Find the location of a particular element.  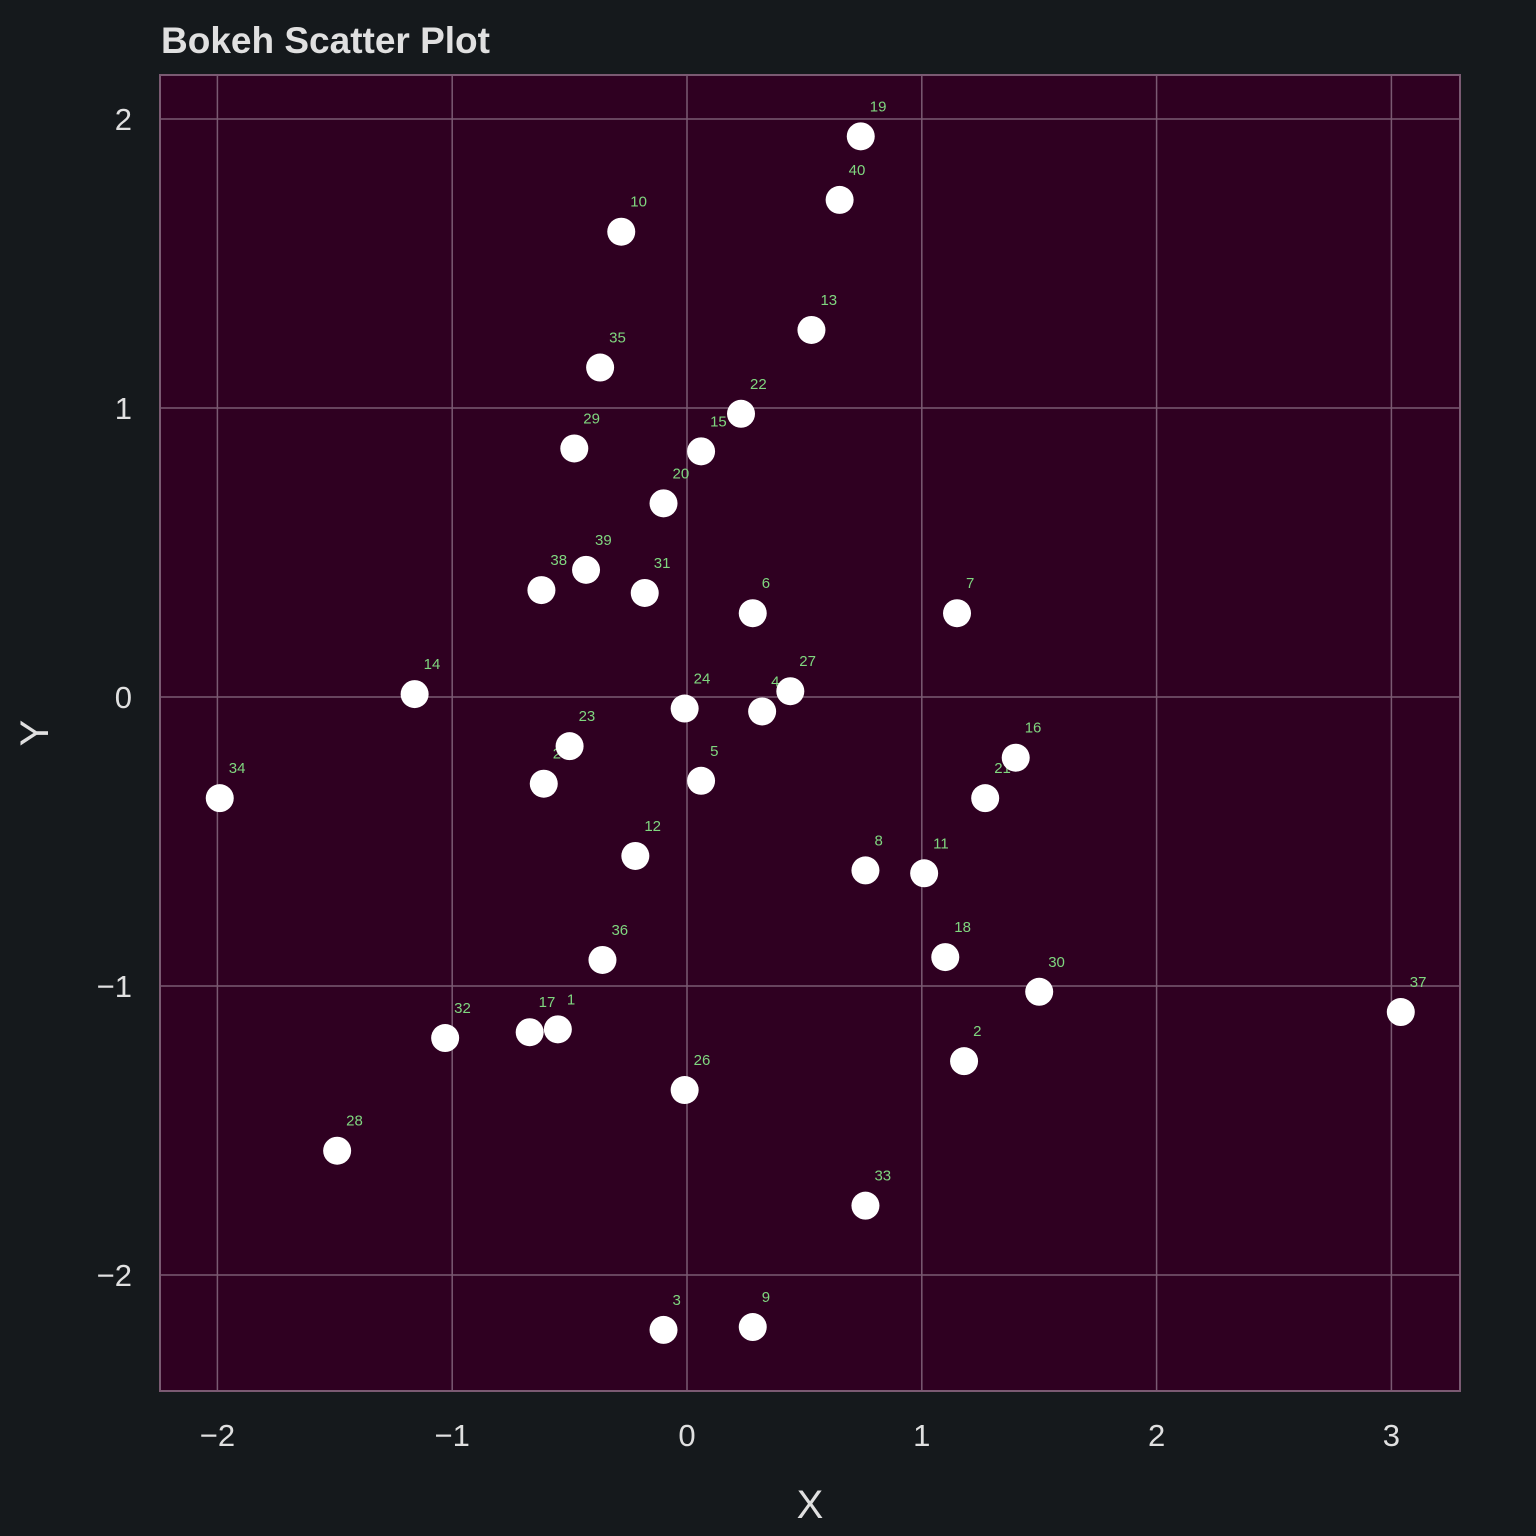

x-tick-label: 3 is located at coordinates (1391, 1435).